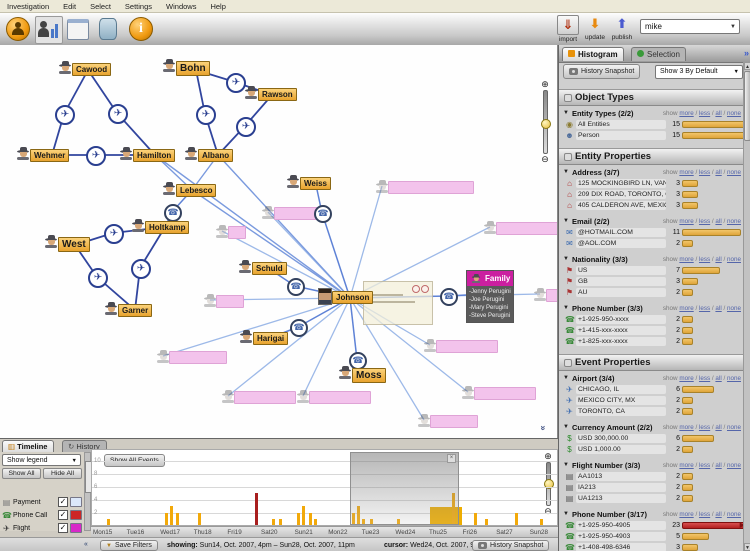 This screenshot has width=750, height=551. I want to click on menu-select: Select, so click(100, 6).